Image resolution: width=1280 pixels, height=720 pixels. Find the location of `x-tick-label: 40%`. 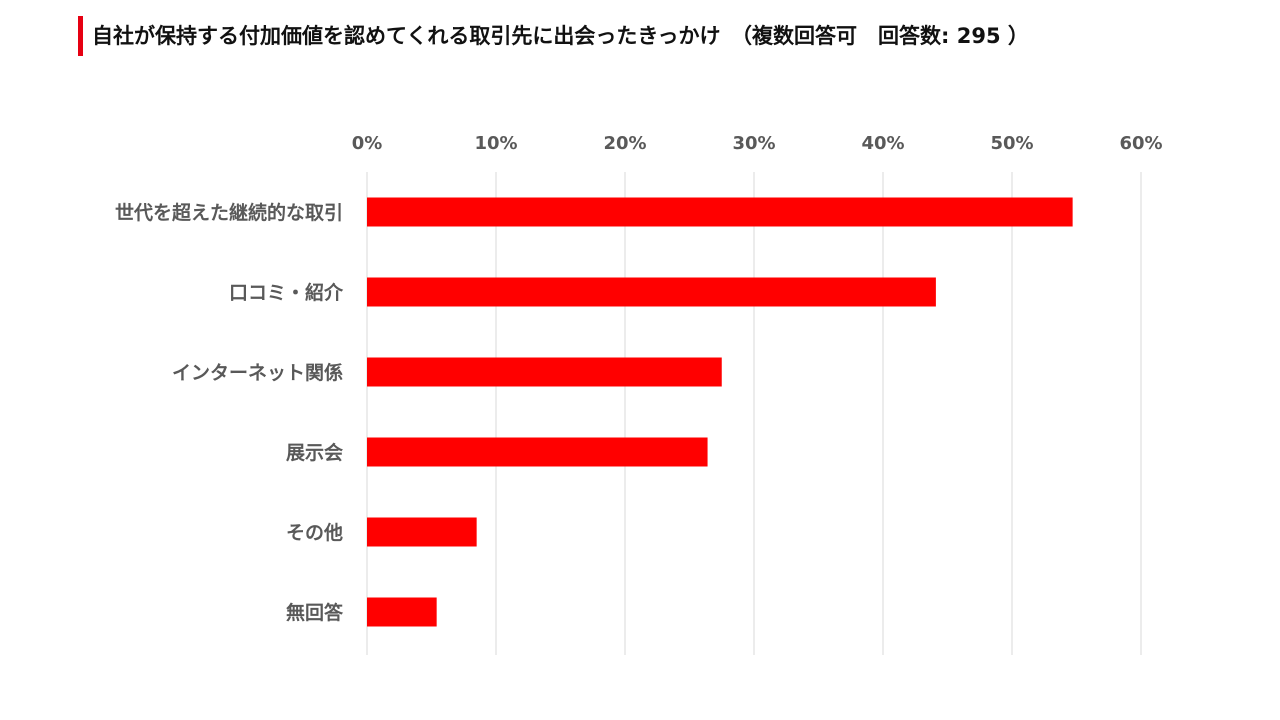

x-tick-label: 40% is located at coordinates (882, 143).